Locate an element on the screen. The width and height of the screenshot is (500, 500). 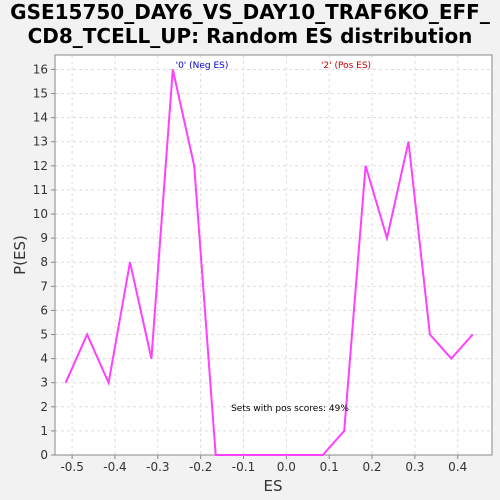
x-tick-label: -0.1 is located at coordinates (243, 467).